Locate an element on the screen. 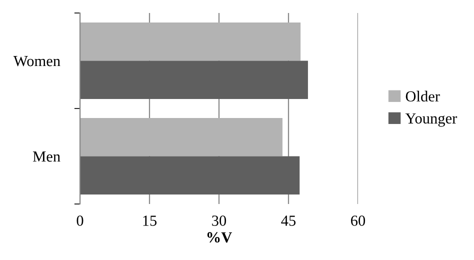 The height and width of the screenshot is (260, 474). x-axis-title: %V is located at coordinates (219, 237).